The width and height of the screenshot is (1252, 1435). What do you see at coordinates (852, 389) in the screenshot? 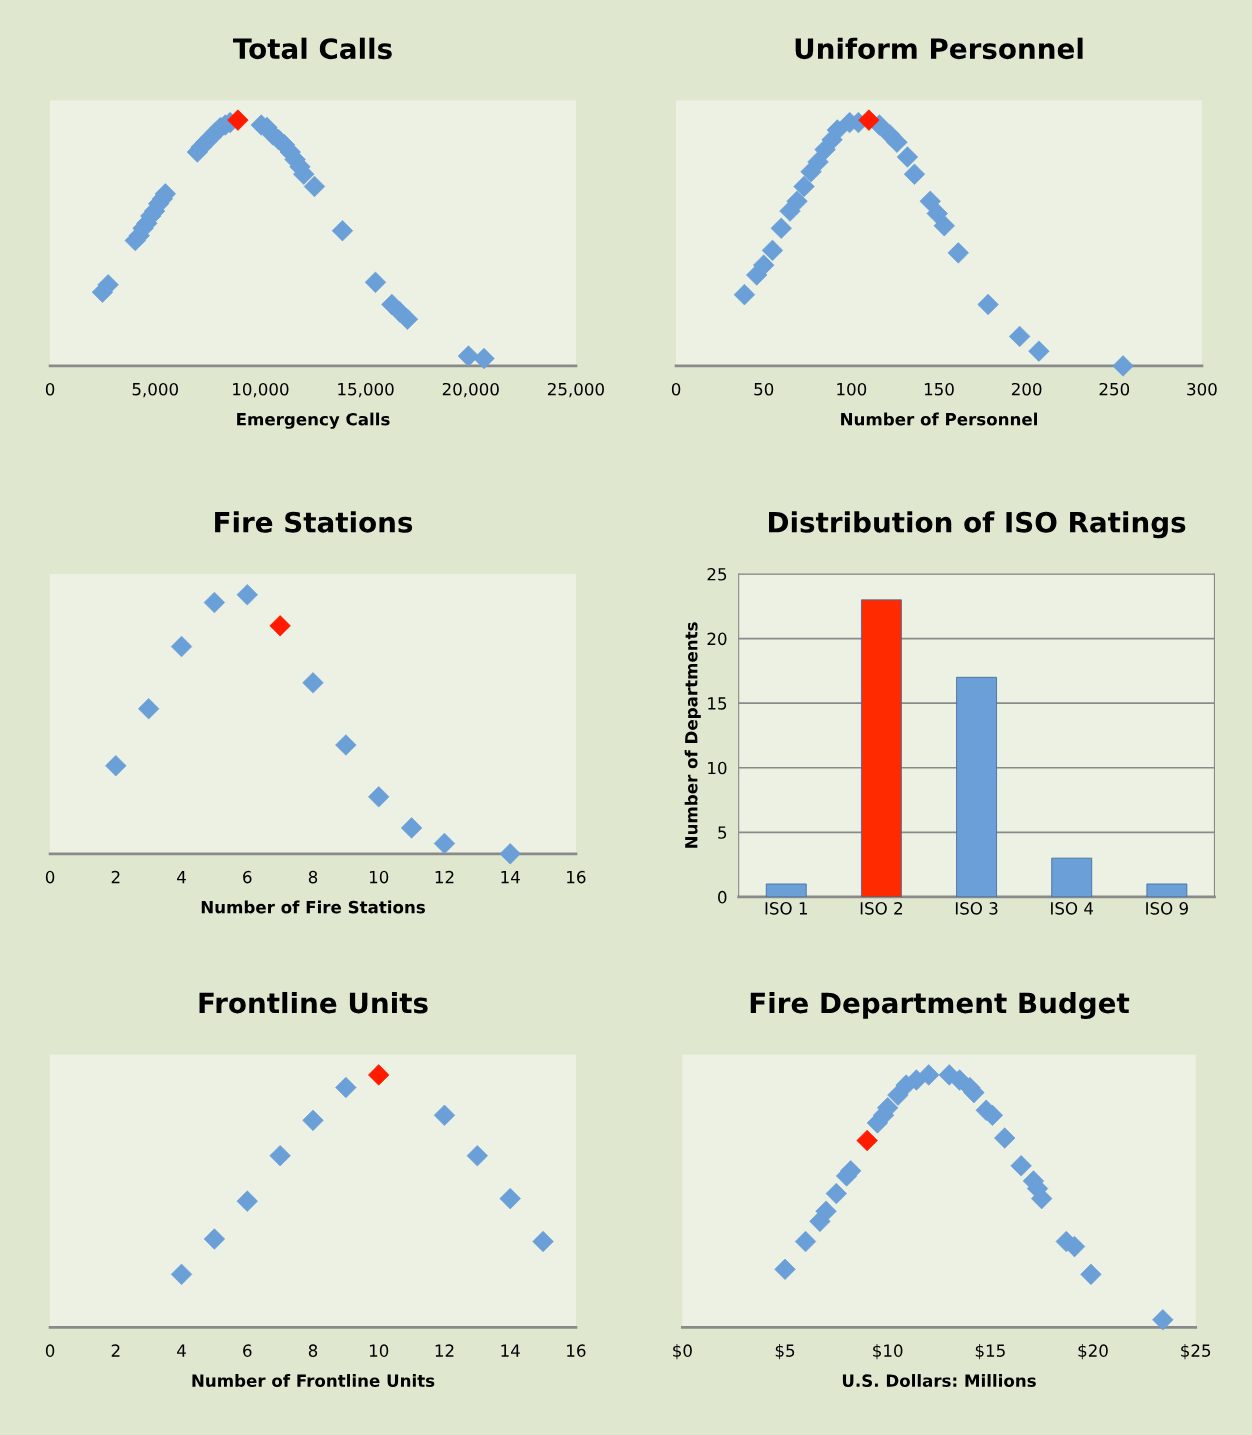
I see `x-tick-label: 100` at bounding box center [852, 389].